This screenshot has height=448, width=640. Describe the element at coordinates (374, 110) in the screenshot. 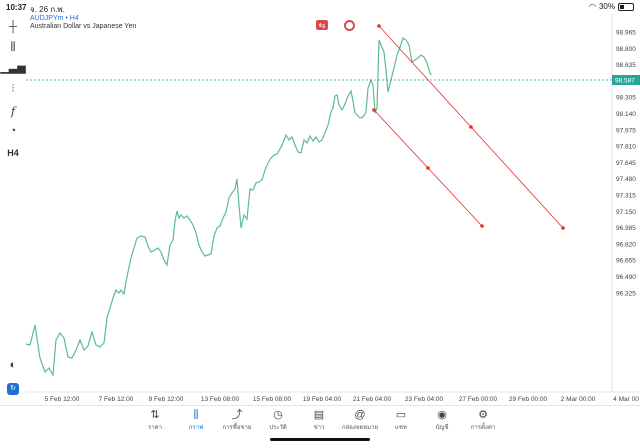

I see `trendline-lower-anchor-start` at that location.